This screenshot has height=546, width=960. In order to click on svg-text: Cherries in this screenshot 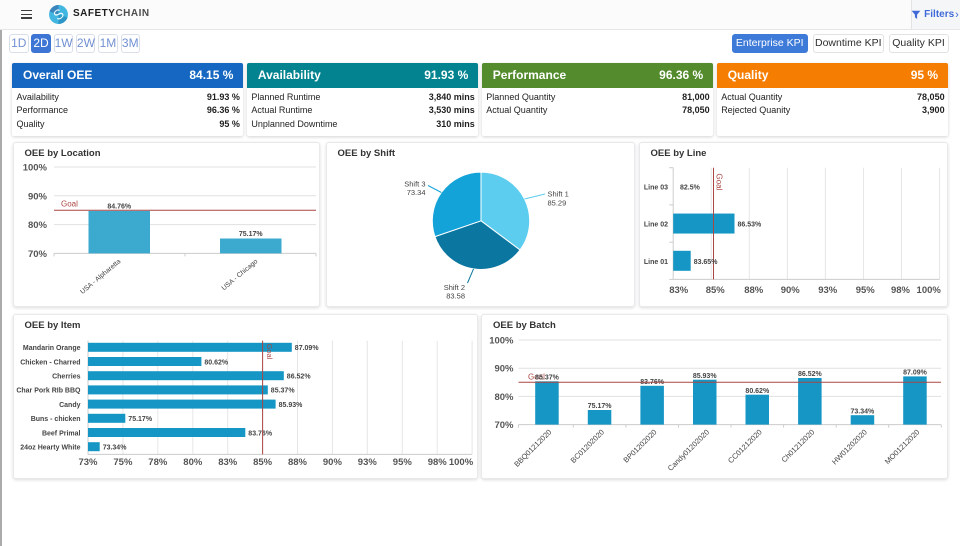, I will do `click(66, 376)`.